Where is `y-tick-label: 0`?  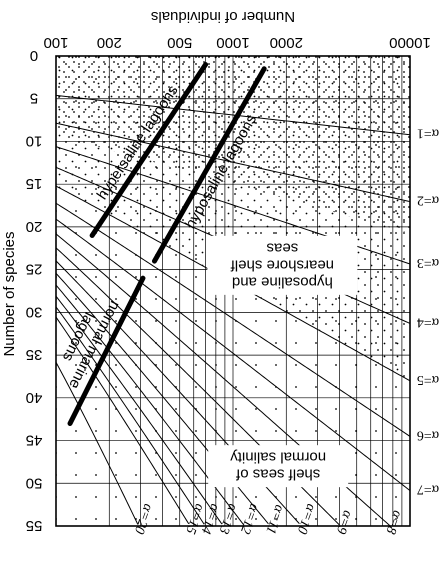 y-tick-label: 0 is located at coordinates (34, 55).